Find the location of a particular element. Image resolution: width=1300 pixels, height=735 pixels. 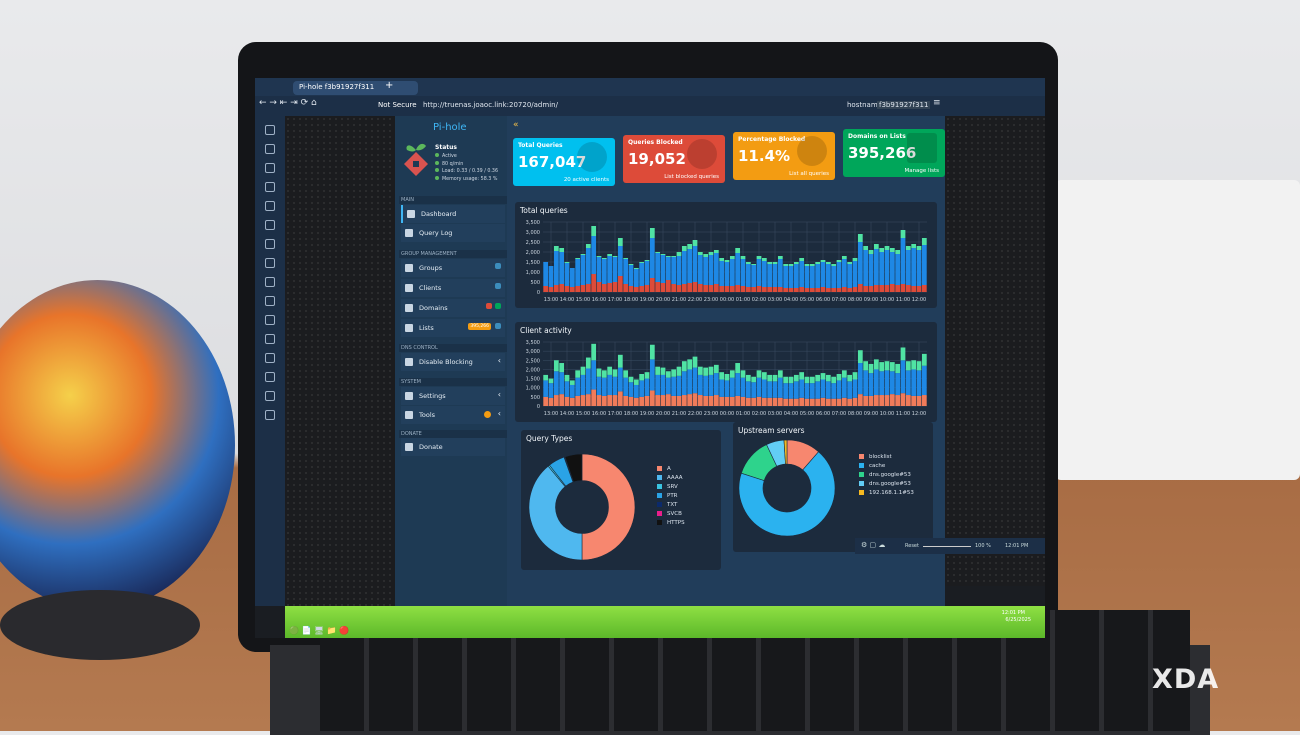

status-bar-icons: ⚙ ▢ ☁ is located at coordinates (873, 545).